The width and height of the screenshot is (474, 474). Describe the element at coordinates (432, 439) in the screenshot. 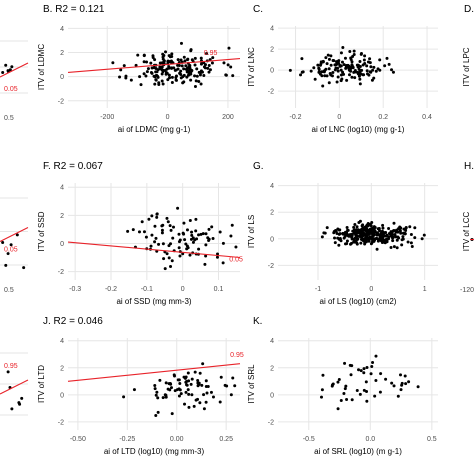

I see `x-tick-label: 0.5` at that location.